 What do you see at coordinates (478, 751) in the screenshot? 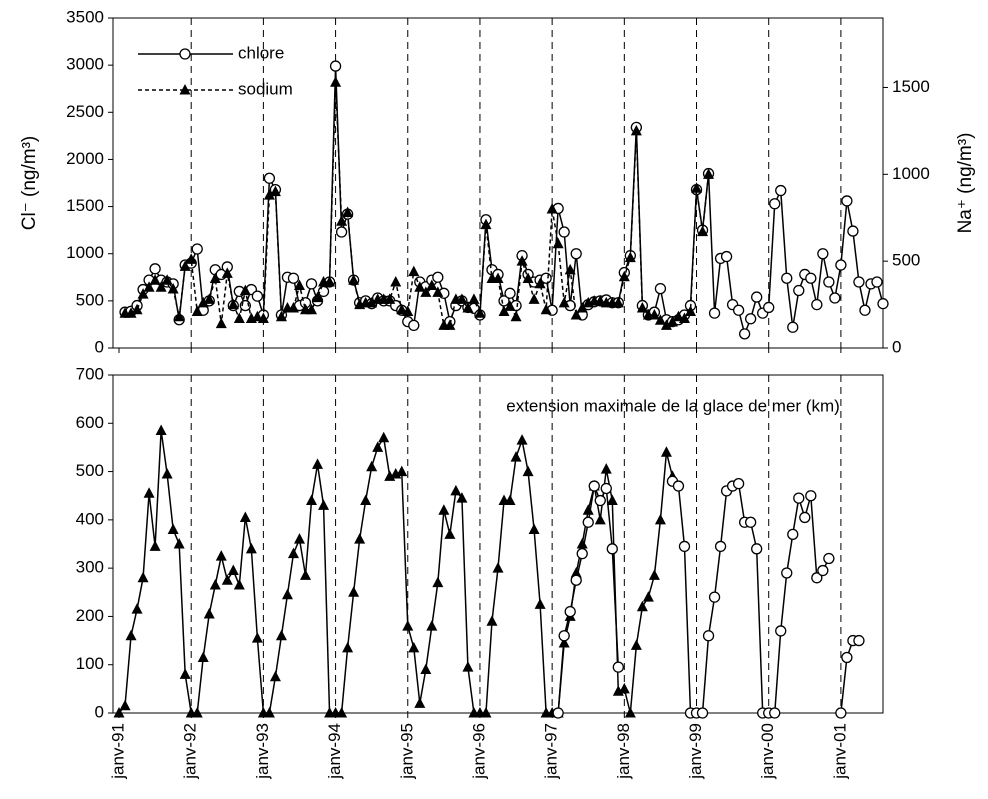
I see `x-tick-label: janv-96` at bounding box center [478, 751].